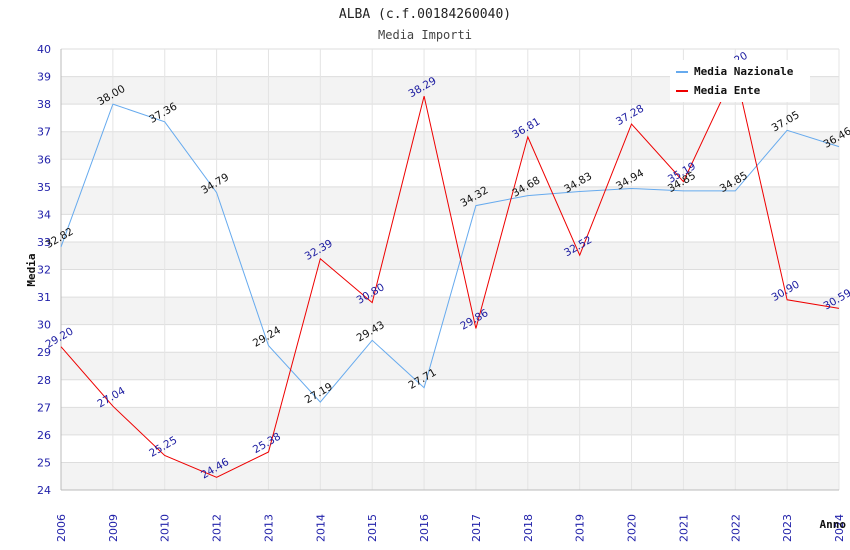 This screenshot has width=850, height=550. What do you see at coordinates (44, 77) in the screenshot?
I see `y-tick-label: 39` at bounding box center [44, 77].